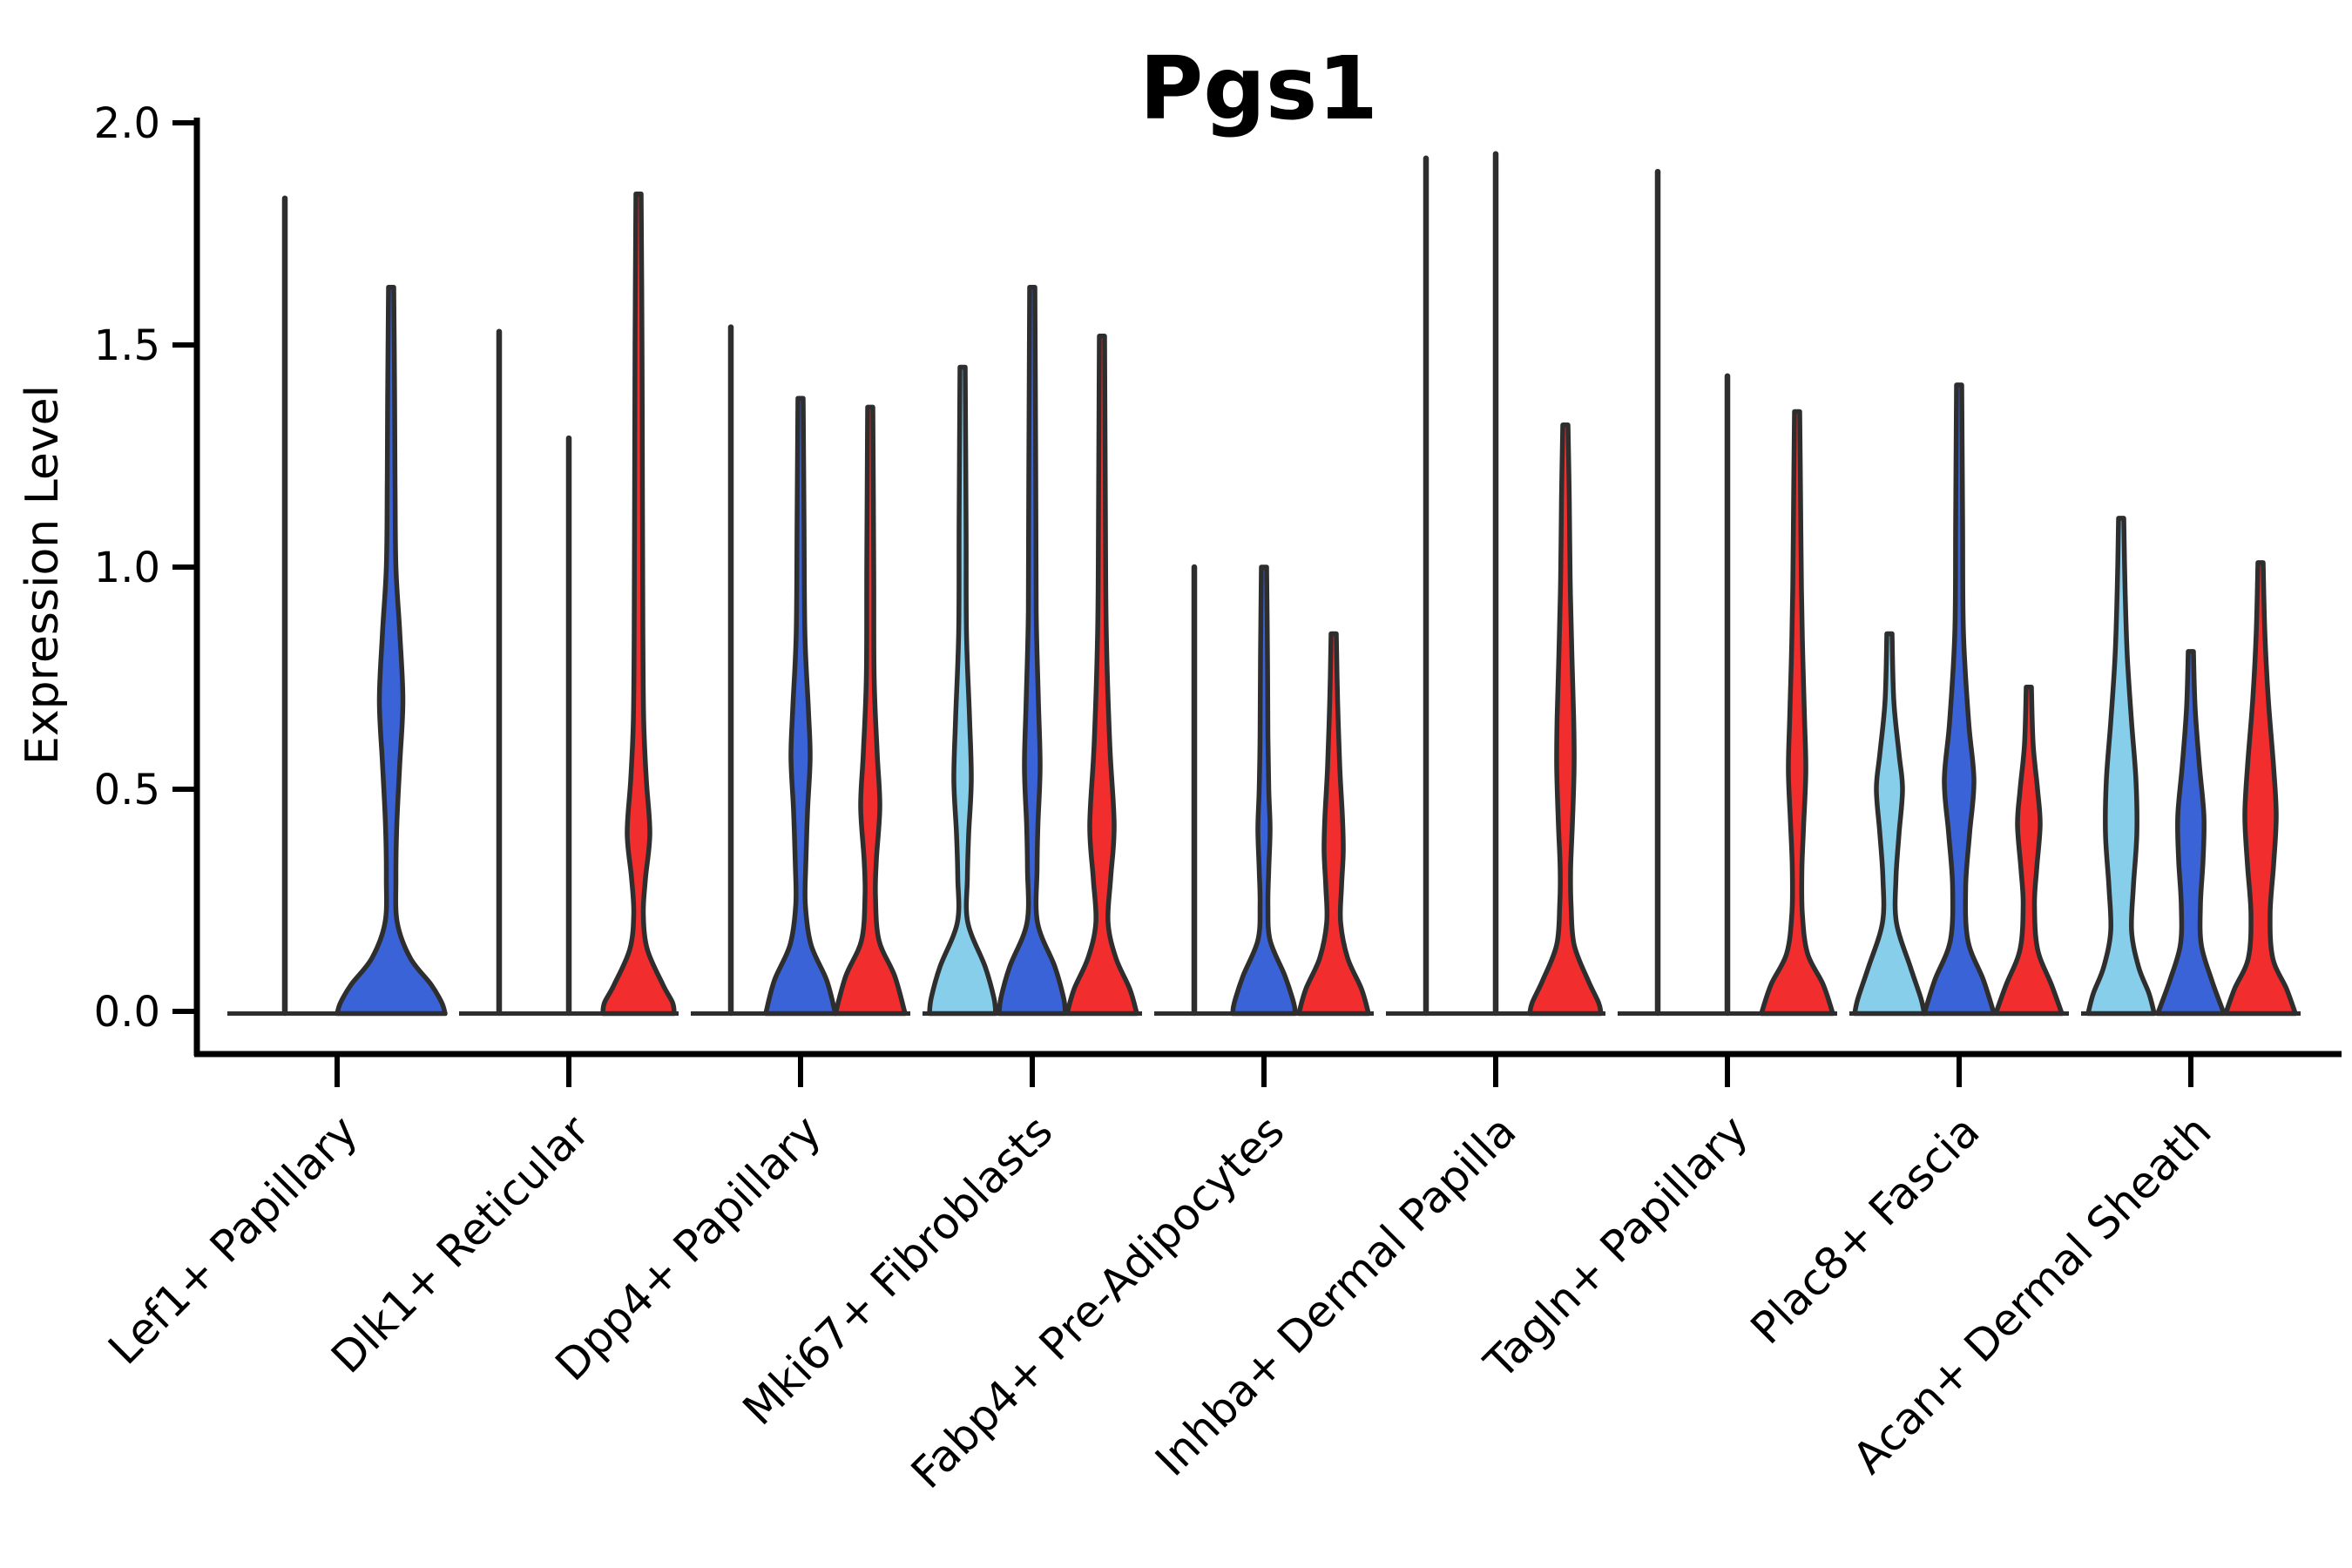 The image size is (2352, 1568). I want to click on x-tick-label: Dlk1+ Reticular, so click(460, 1243).